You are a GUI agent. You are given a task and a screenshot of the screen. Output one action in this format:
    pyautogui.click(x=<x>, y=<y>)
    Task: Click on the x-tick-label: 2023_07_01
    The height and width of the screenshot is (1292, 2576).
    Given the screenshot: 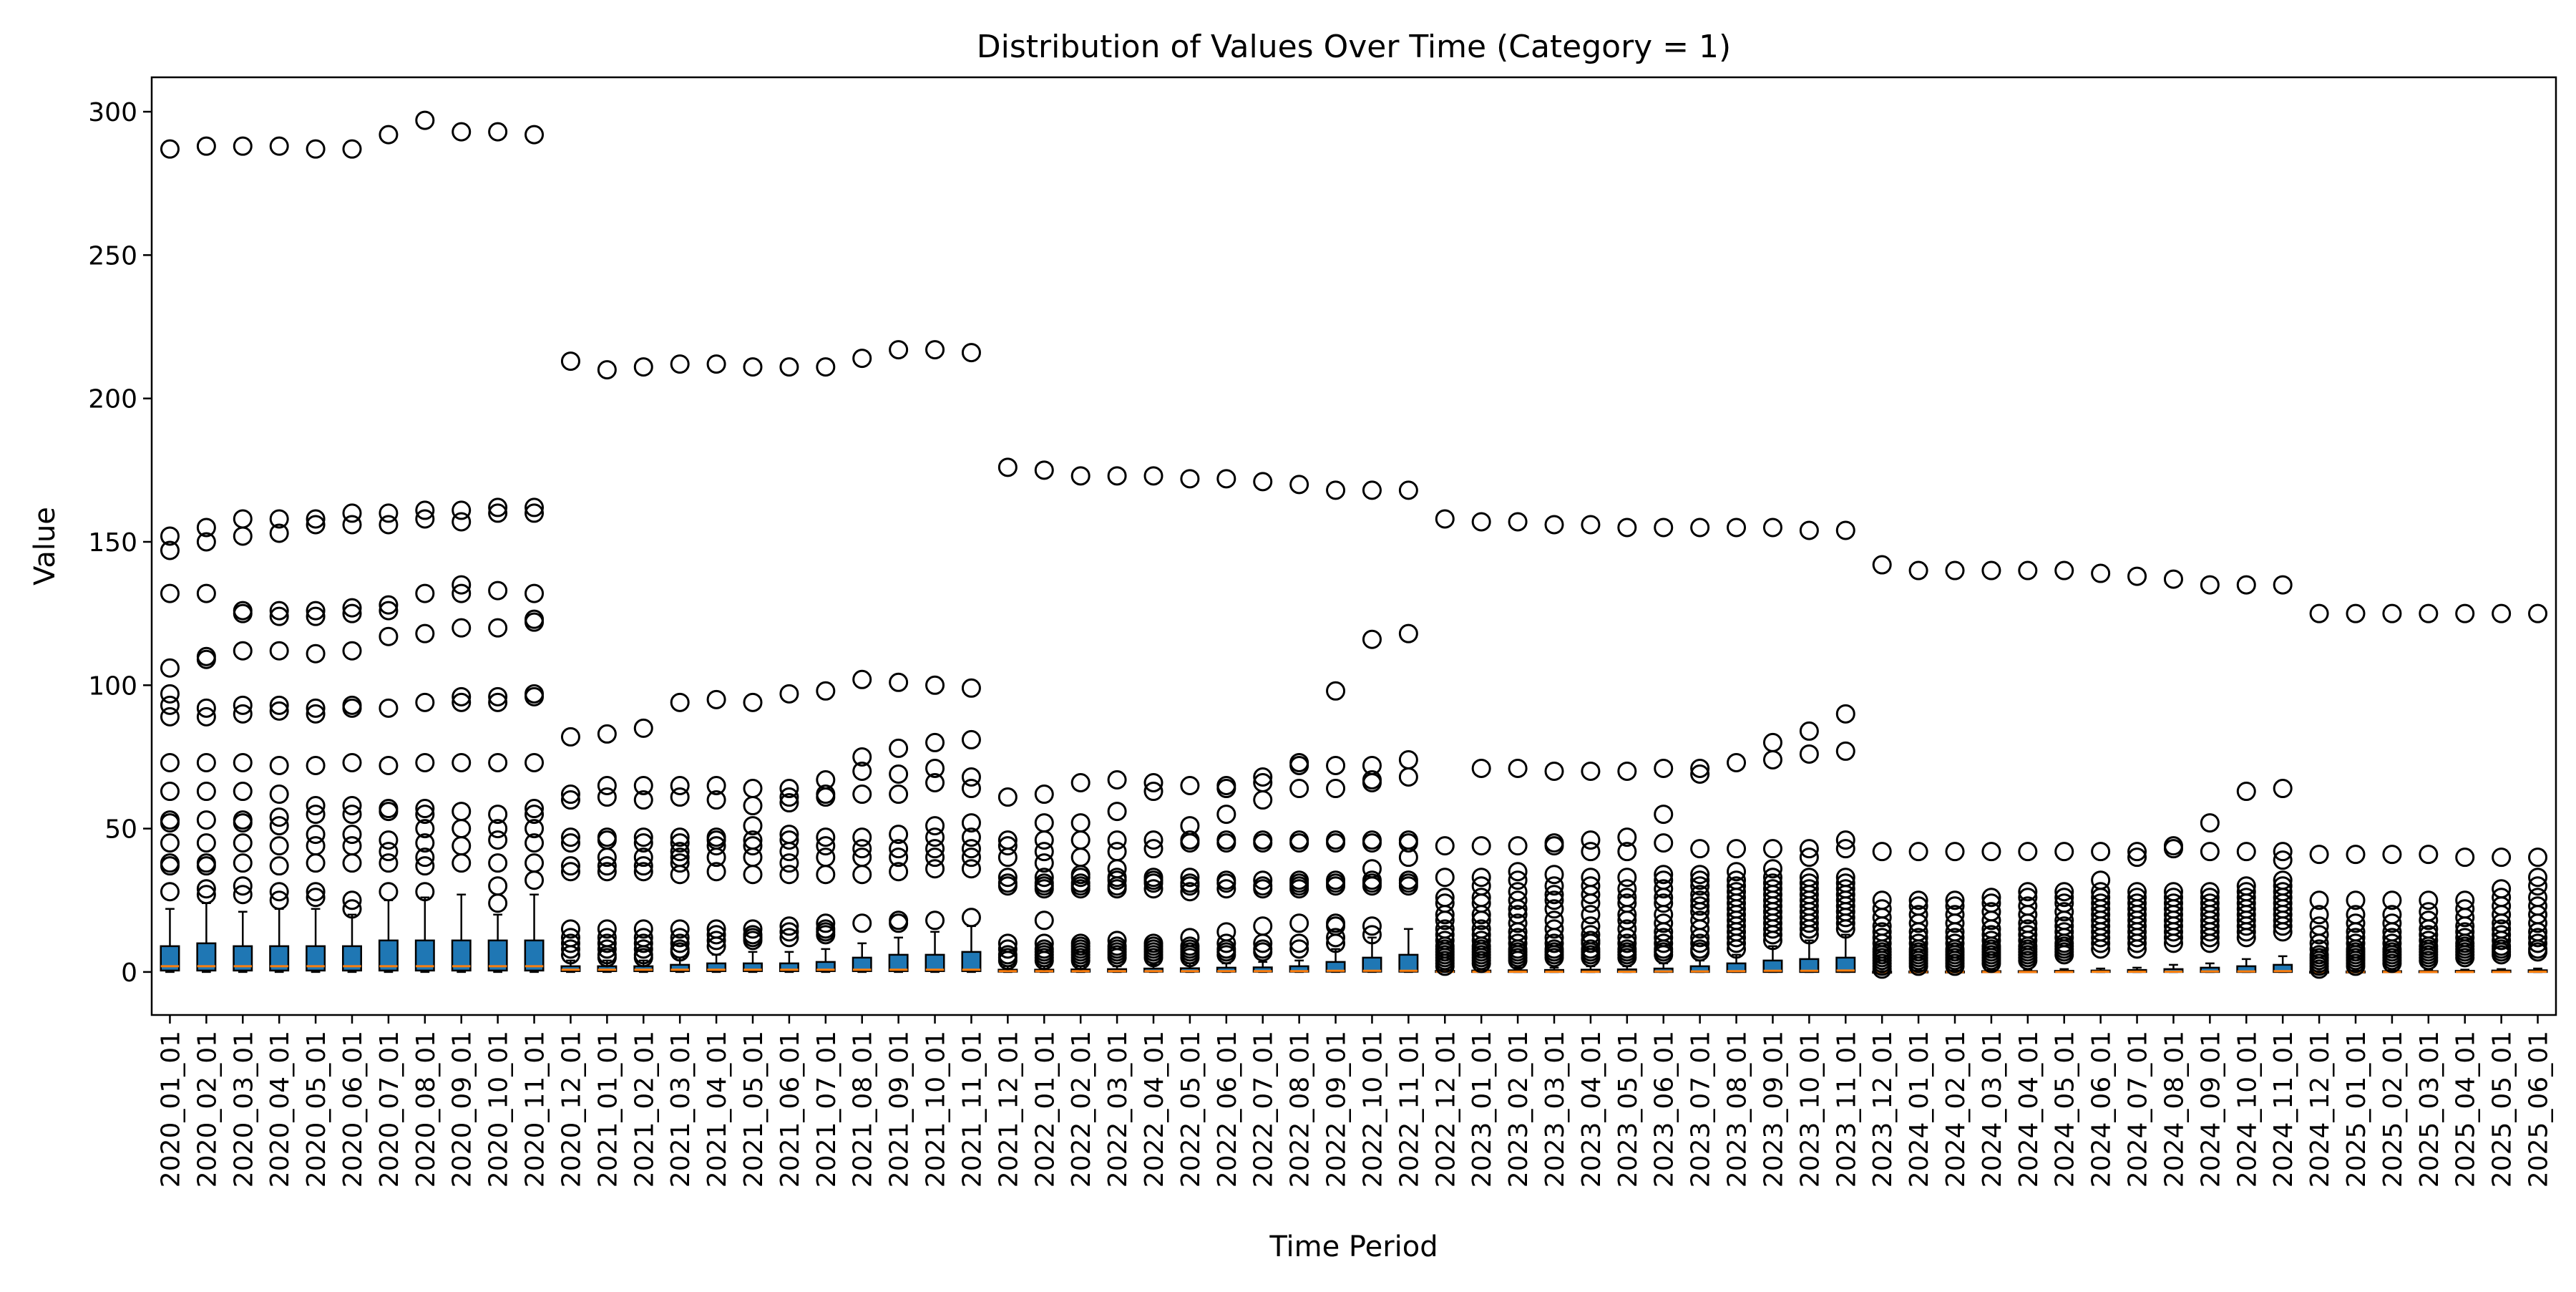 What is the action you would take?
    pyautogui.click(x=1701, y=1109)
    